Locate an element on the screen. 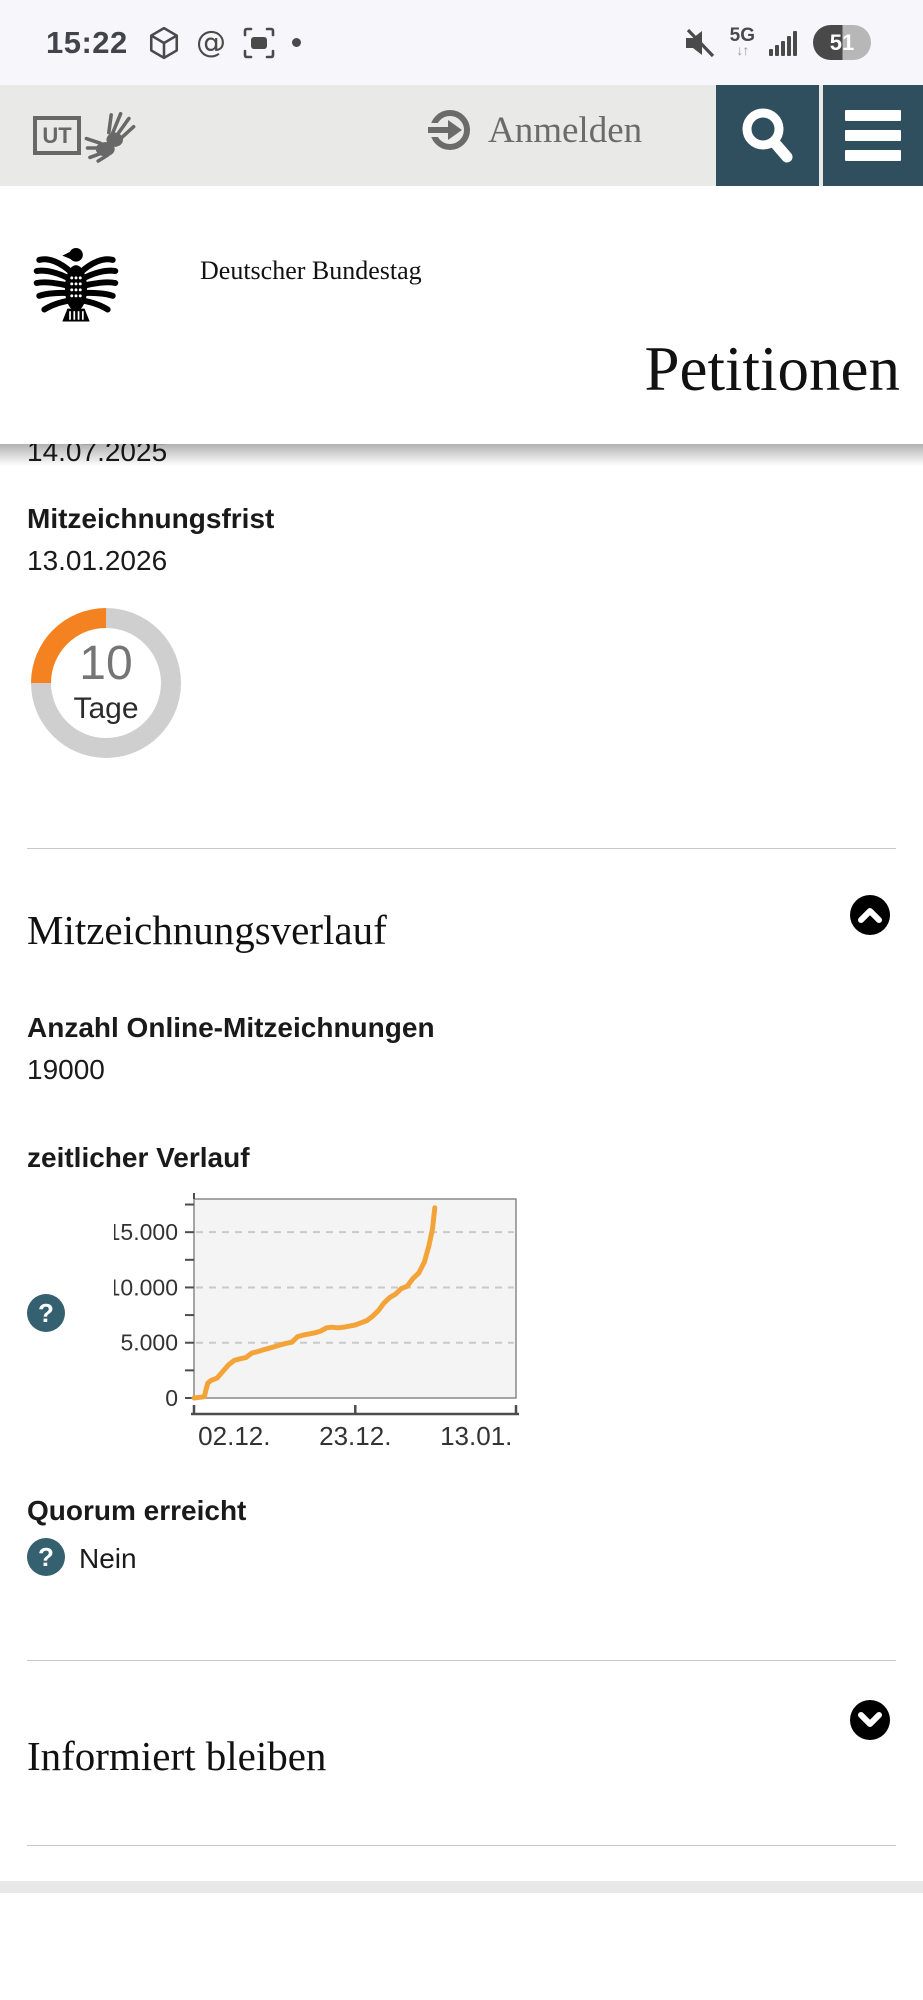 Image resolution: width=923 pixels, height=2000 pixels. collapse-section-button is located at coordinates (870, 915).